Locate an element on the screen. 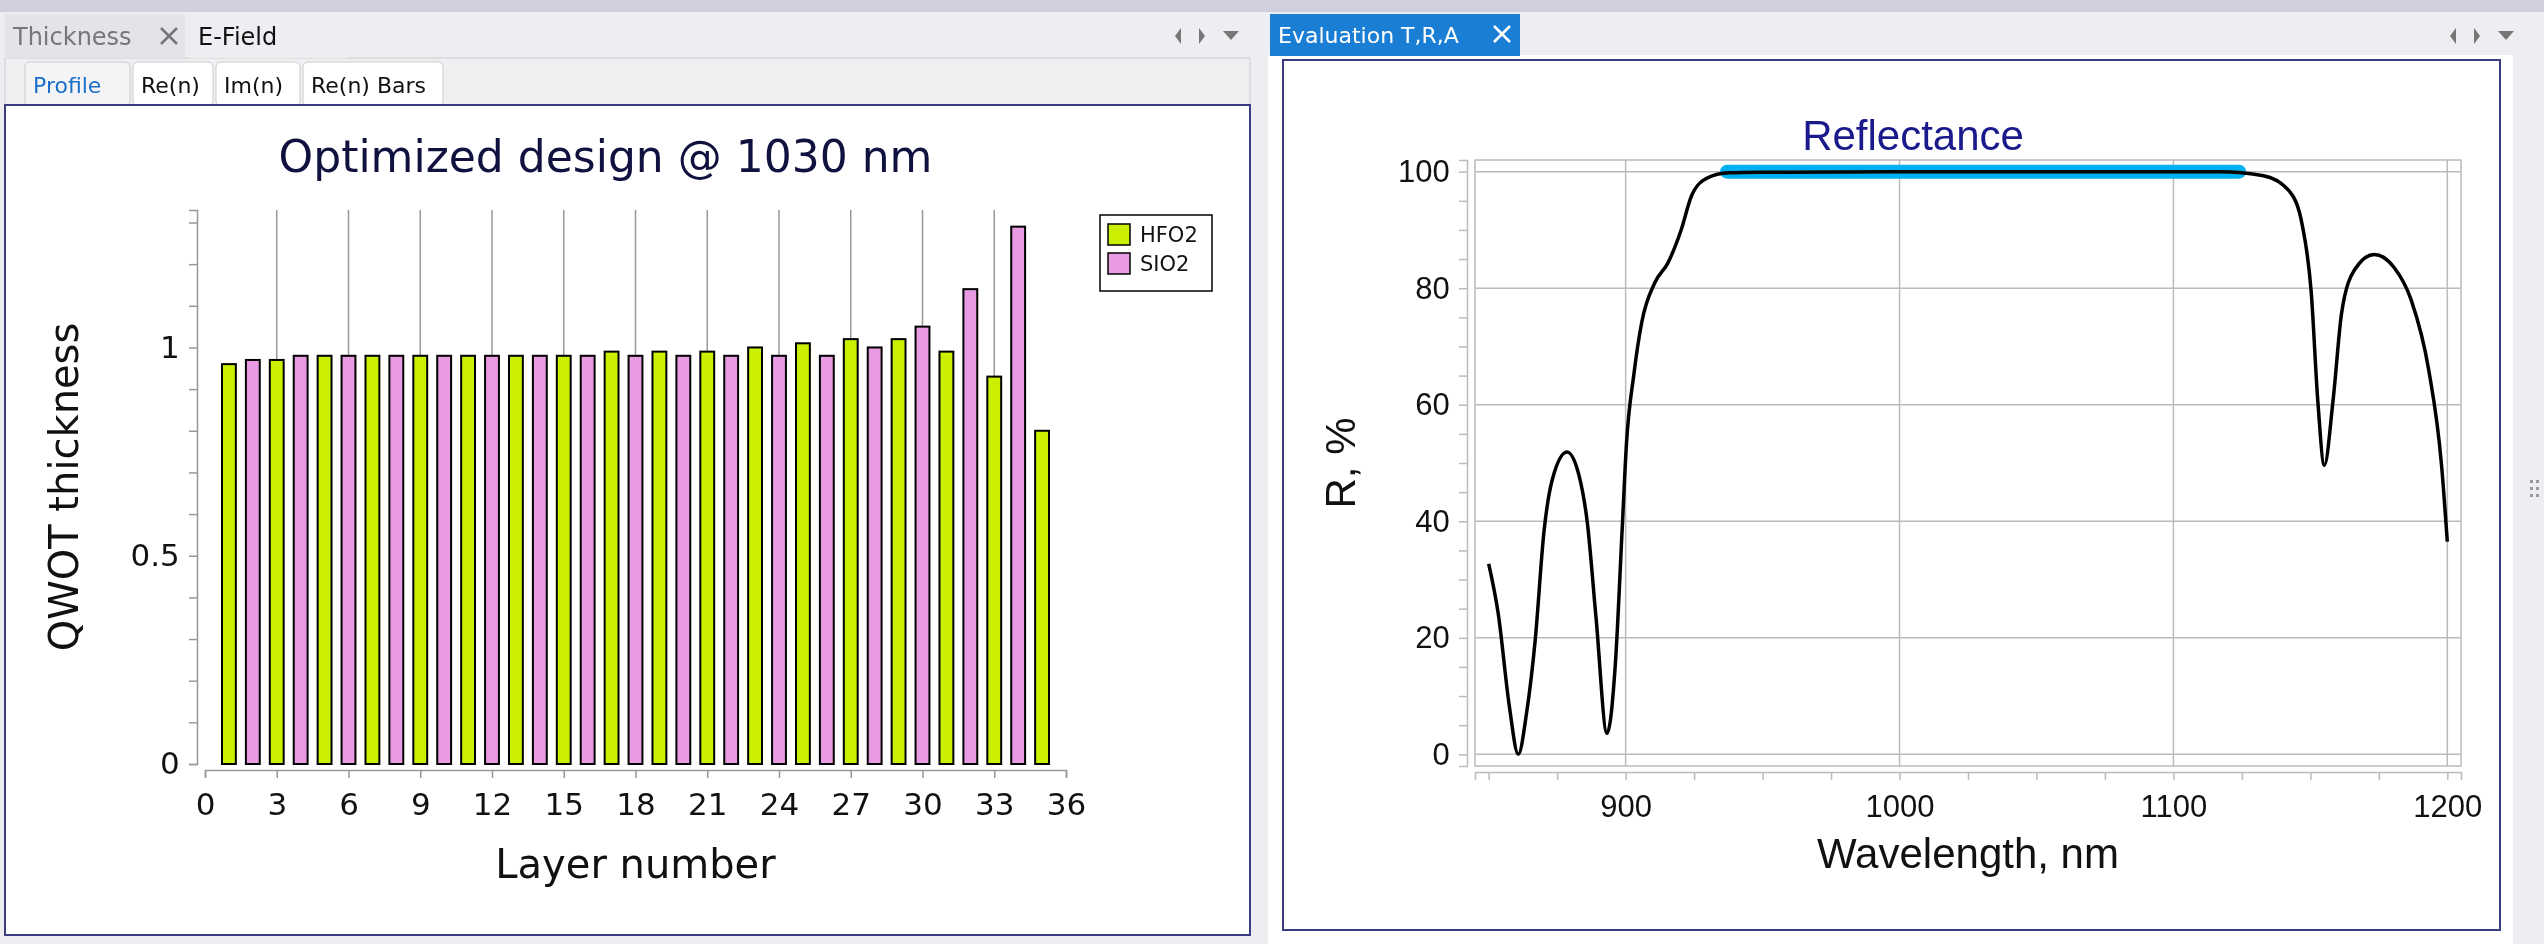  y-tick-label: 60 is located at coordinates (1432, 405).